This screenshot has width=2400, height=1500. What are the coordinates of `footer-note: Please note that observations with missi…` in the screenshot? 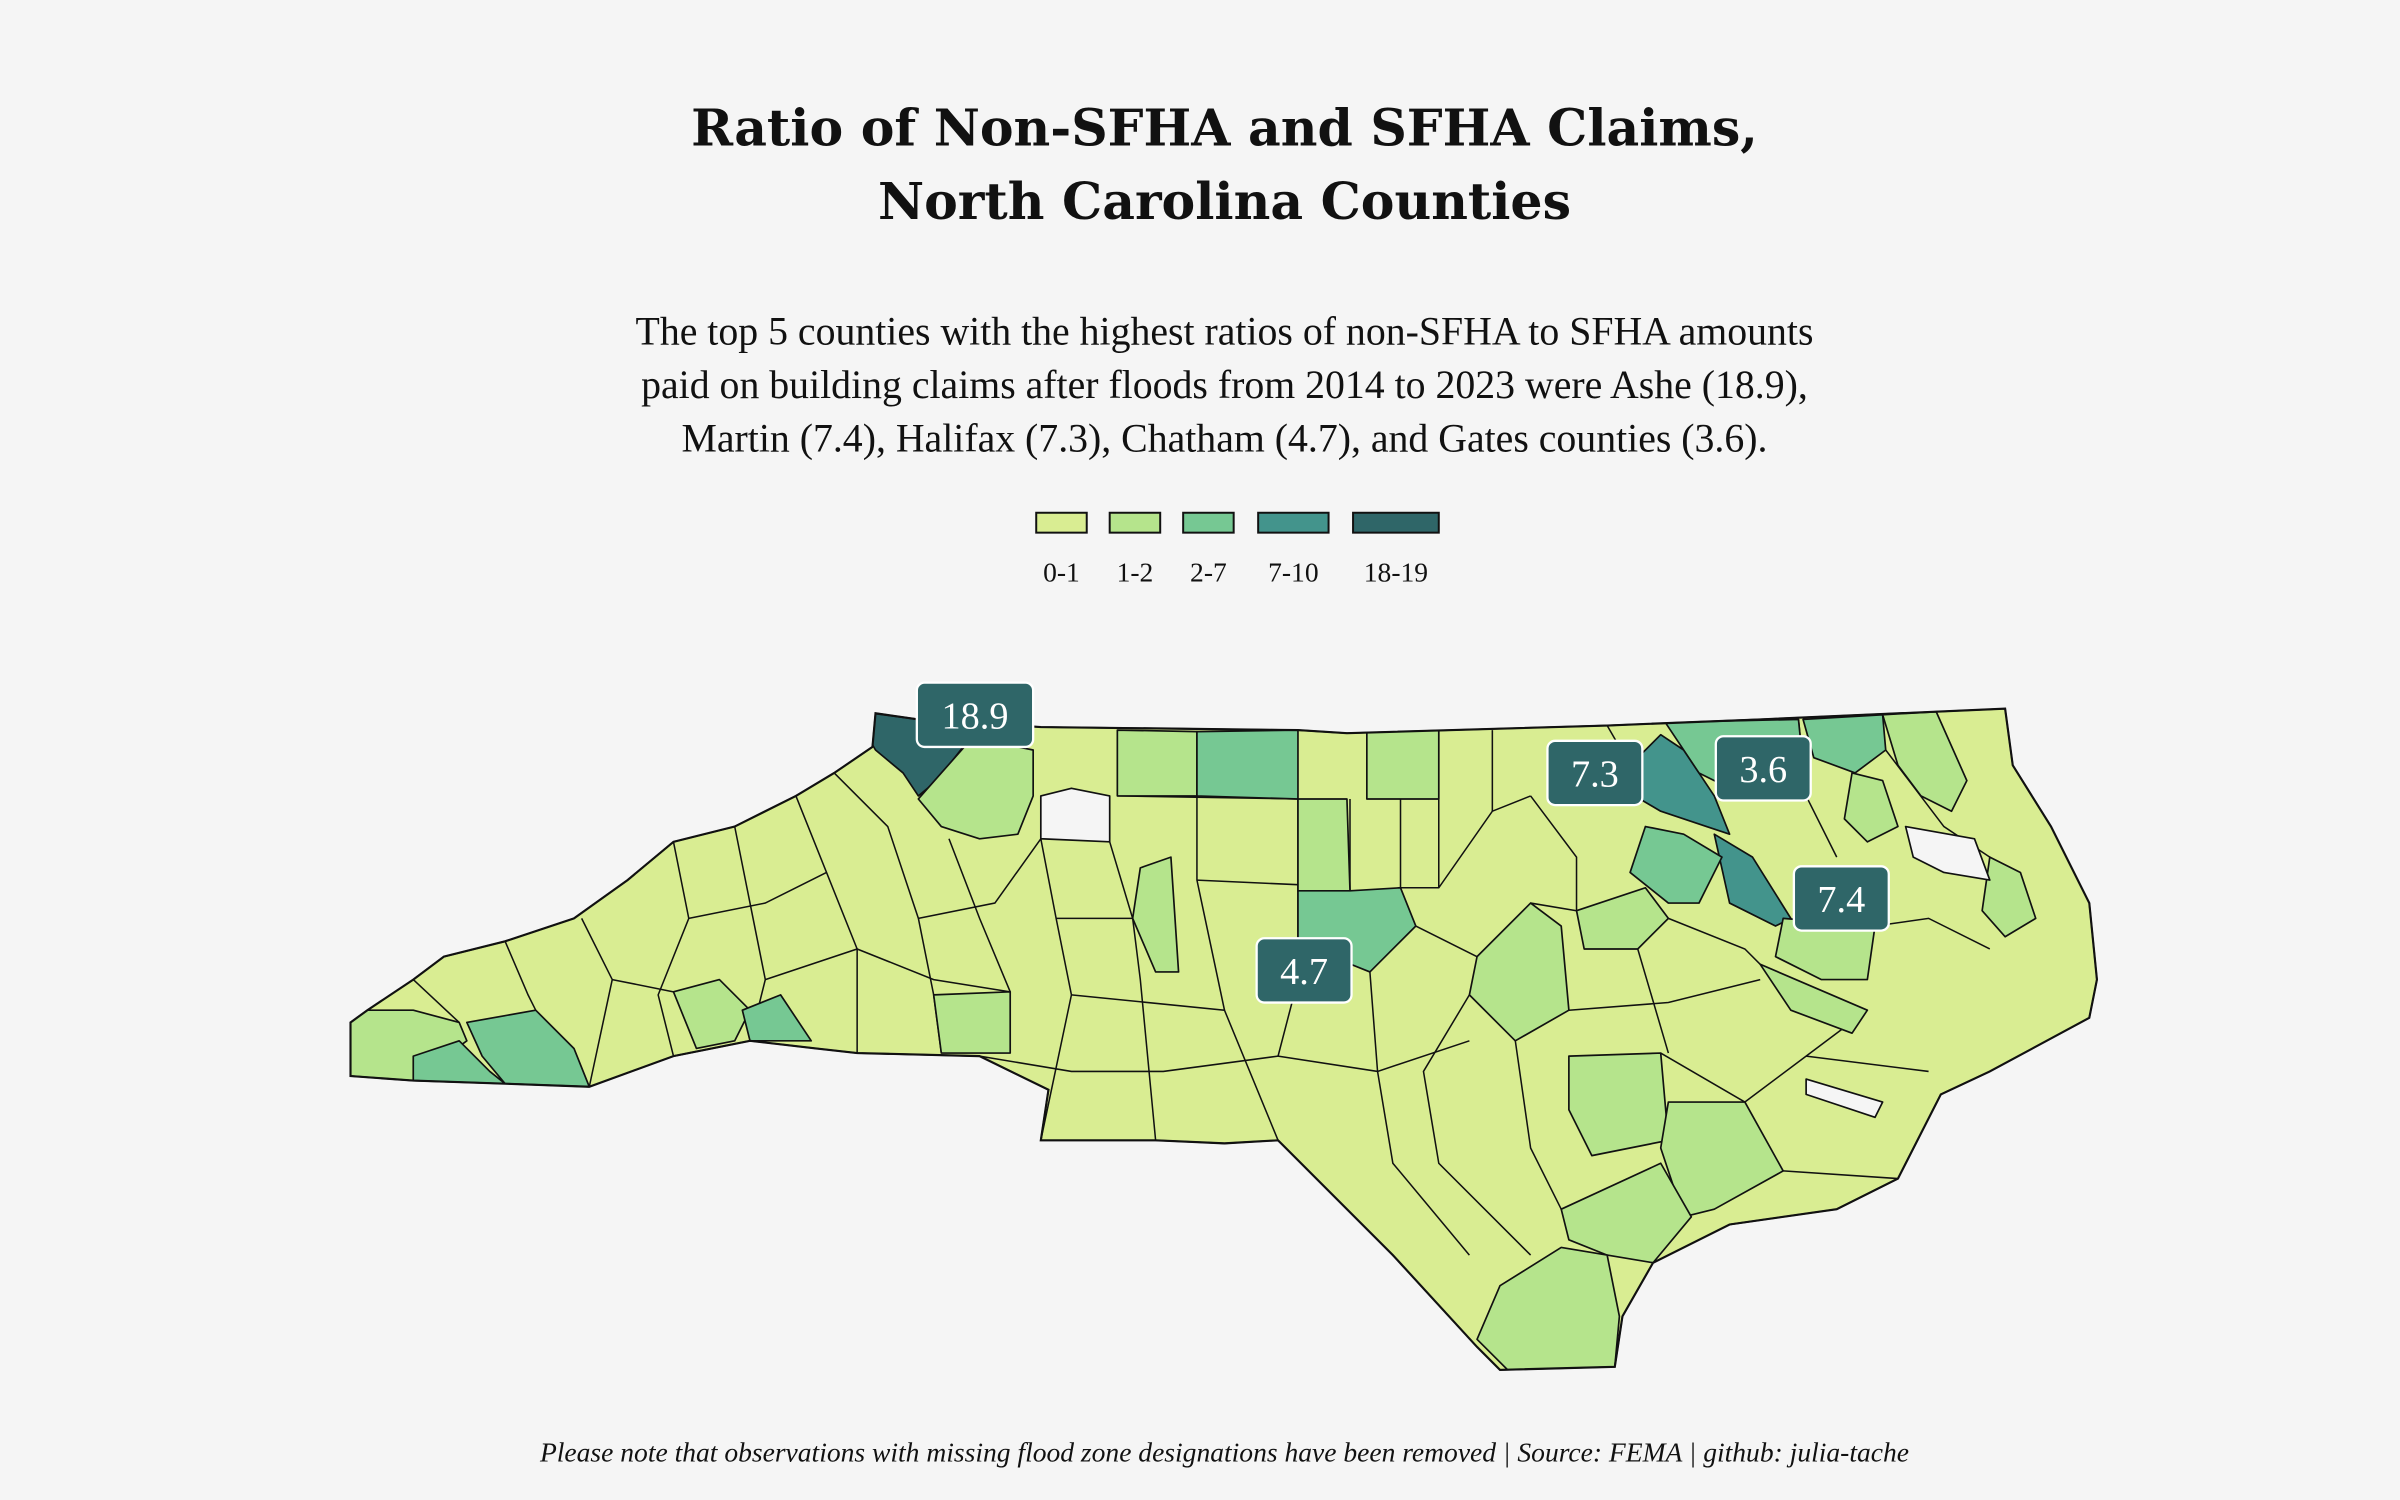 It's located at (1224, 1452).